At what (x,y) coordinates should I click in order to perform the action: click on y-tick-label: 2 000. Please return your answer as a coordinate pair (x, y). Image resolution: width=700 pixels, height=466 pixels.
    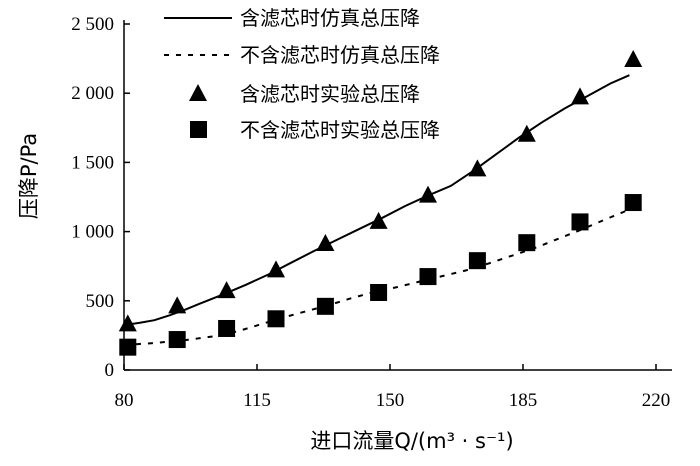
    Looking at the image, I should click on (92, 93).